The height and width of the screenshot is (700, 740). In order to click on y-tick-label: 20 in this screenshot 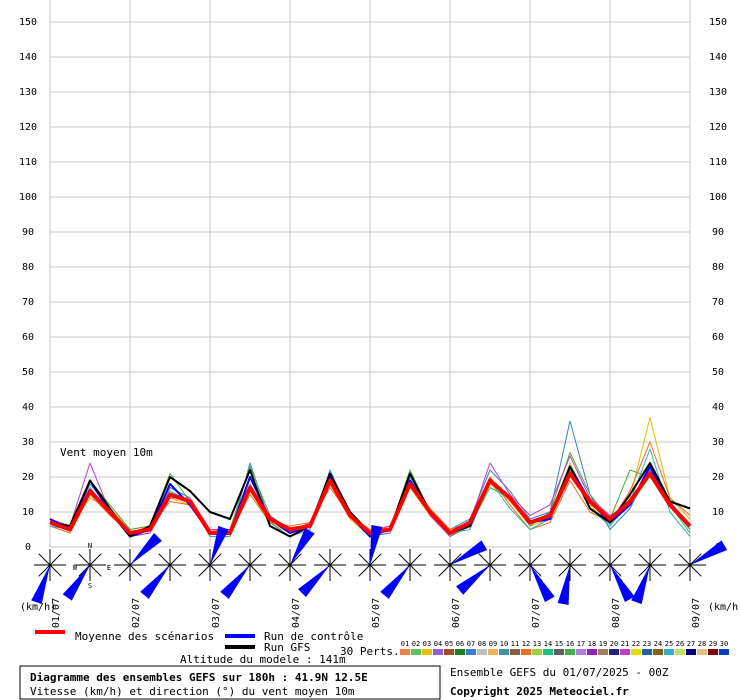, I will do `click(28, 477)`.